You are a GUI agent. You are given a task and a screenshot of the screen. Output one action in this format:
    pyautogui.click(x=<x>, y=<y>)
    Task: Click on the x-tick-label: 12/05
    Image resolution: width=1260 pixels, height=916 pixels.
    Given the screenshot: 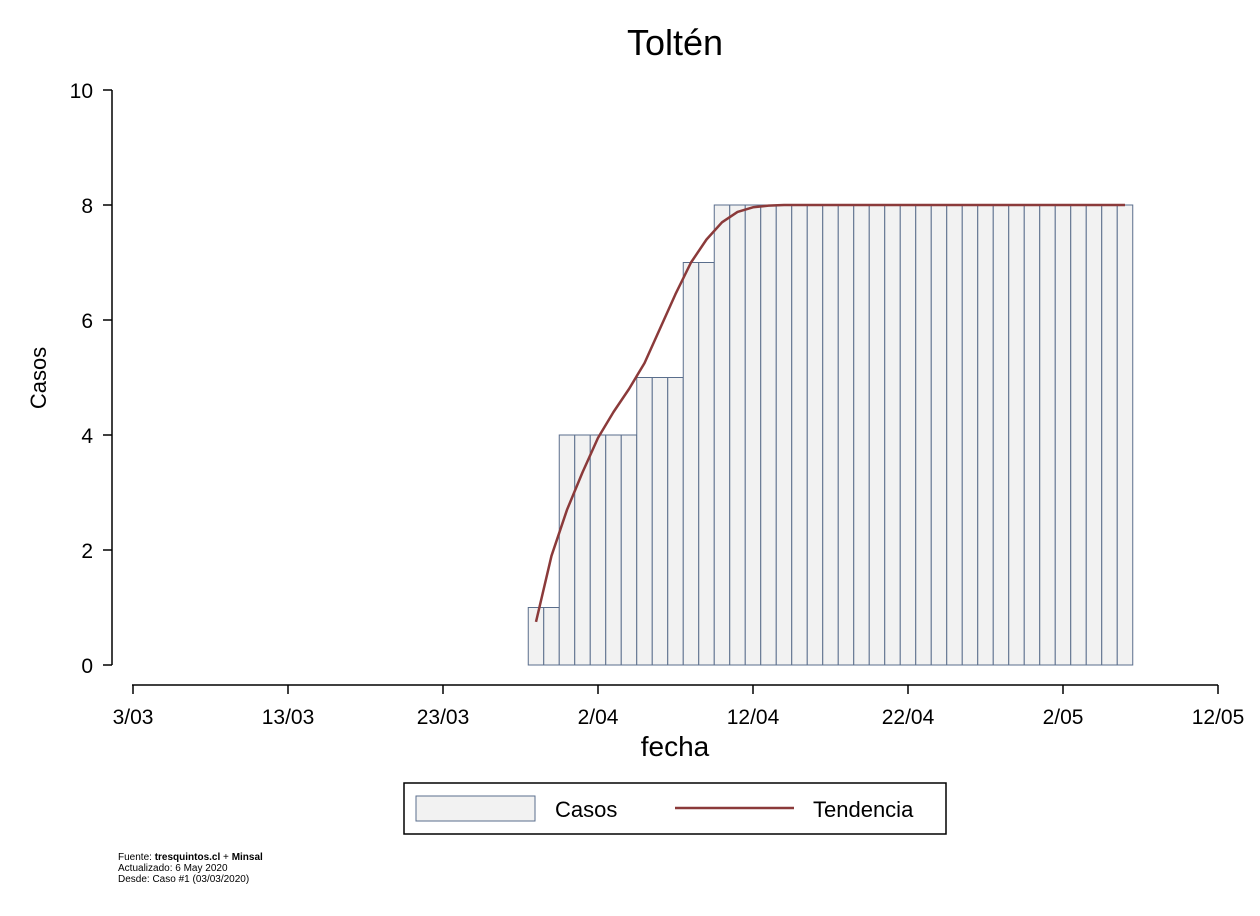 What is the action you would take?
    pyautogui.click(x=1218, y=717)
    